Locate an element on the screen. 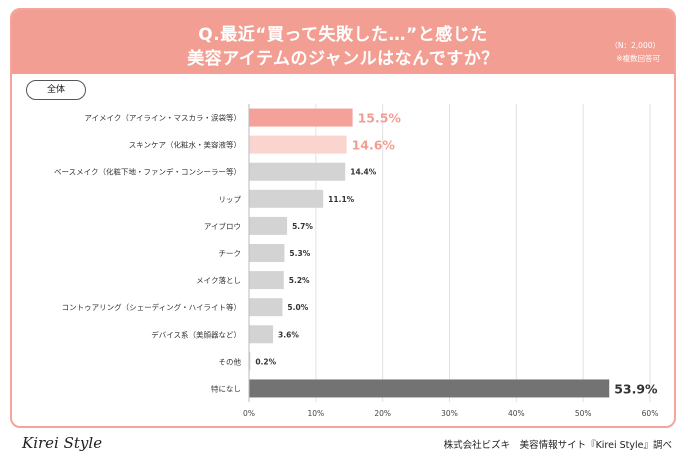  x-tick-label: 0% is located at coordinates (249, 413).